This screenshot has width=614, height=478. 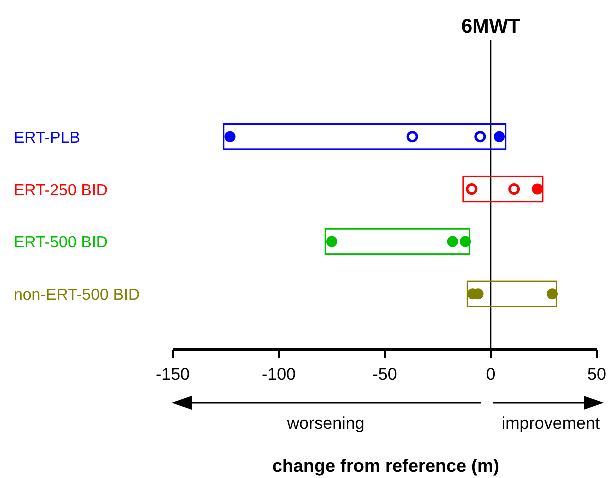 What do you see at coordinates (491, 27) in the screenshot?
I see `chart-title: 6MWT` at bounding box center [491, 27].